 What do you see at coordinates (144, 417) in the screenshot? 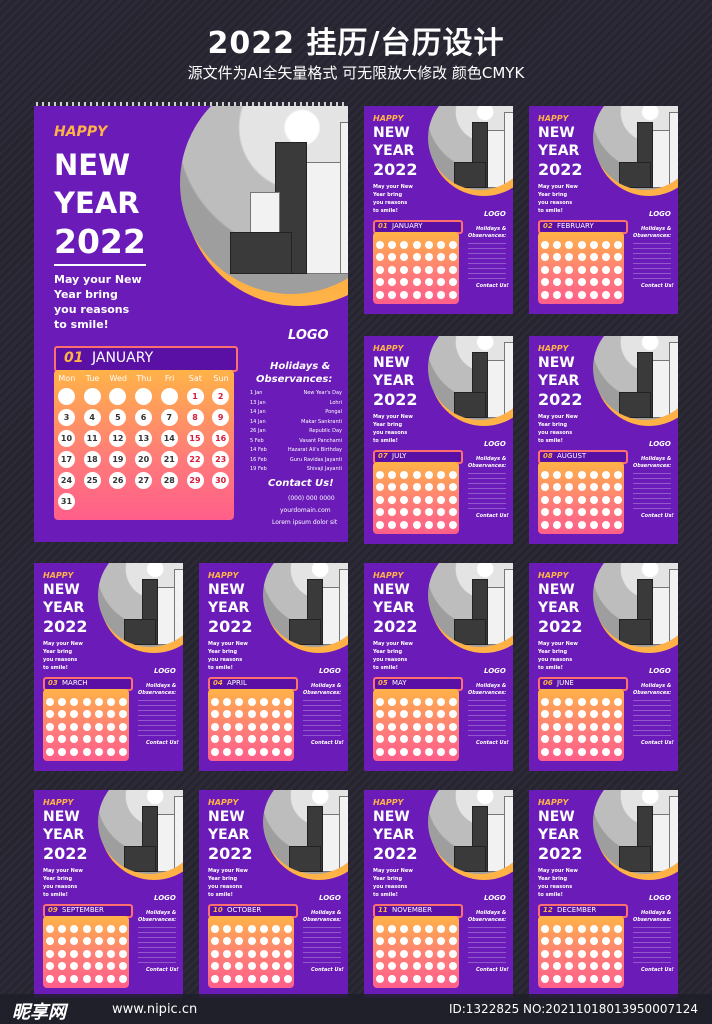
I see `day-cell: 6` at bounding box center [144, 417].